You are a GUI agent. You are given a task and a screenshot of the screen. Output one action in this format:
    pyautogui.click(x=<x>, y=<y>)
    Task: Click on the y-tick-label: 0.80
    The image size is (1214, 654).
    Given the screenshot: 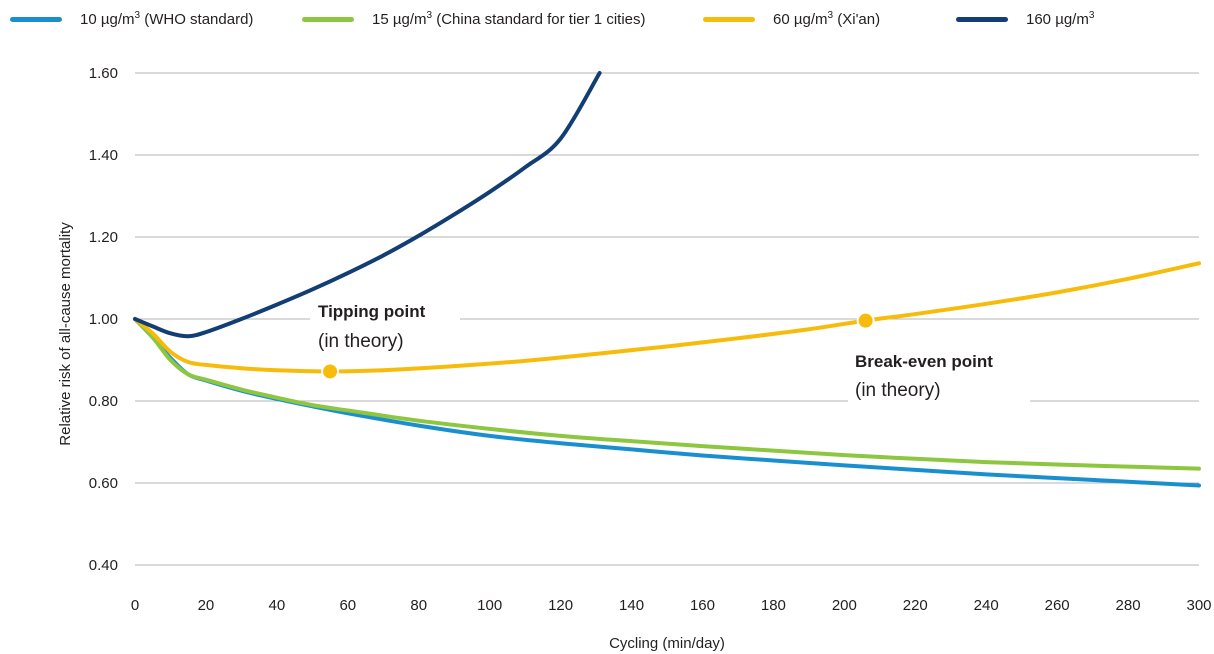 What is the action you would take?
    pyautogui.click(x=103, y=401)
    